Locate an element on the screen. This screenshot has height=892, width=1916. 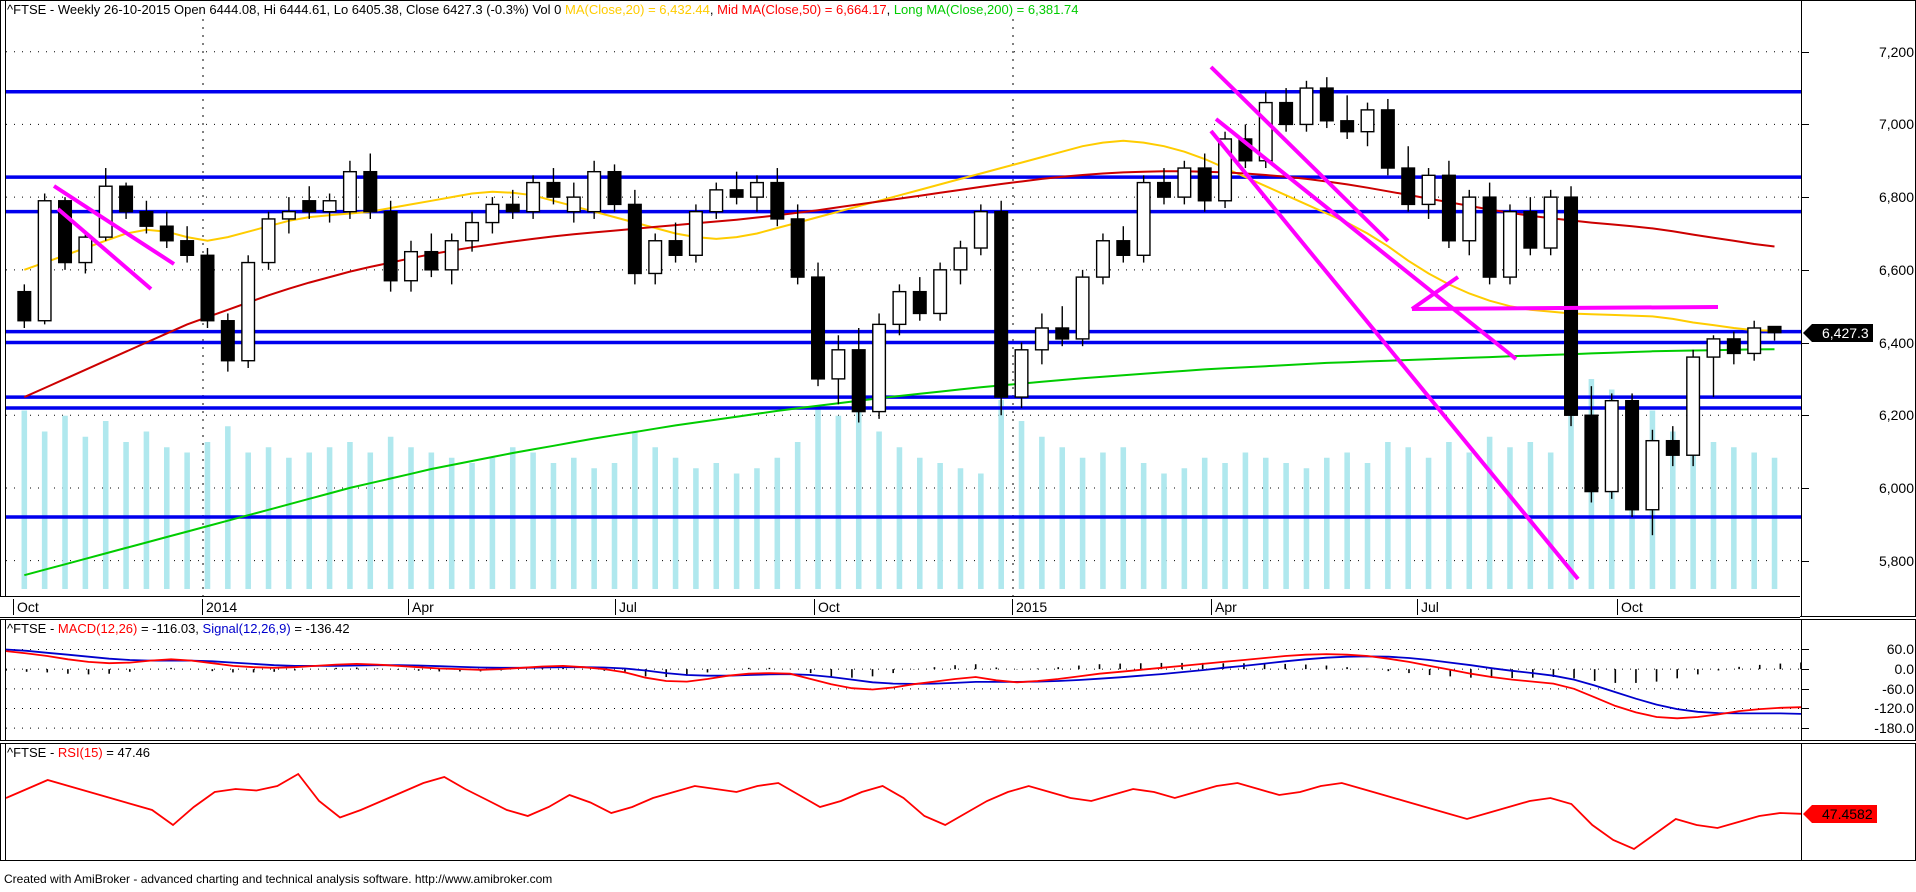
price-axis-label: 6,400 is located at coordinates (1896, 342).